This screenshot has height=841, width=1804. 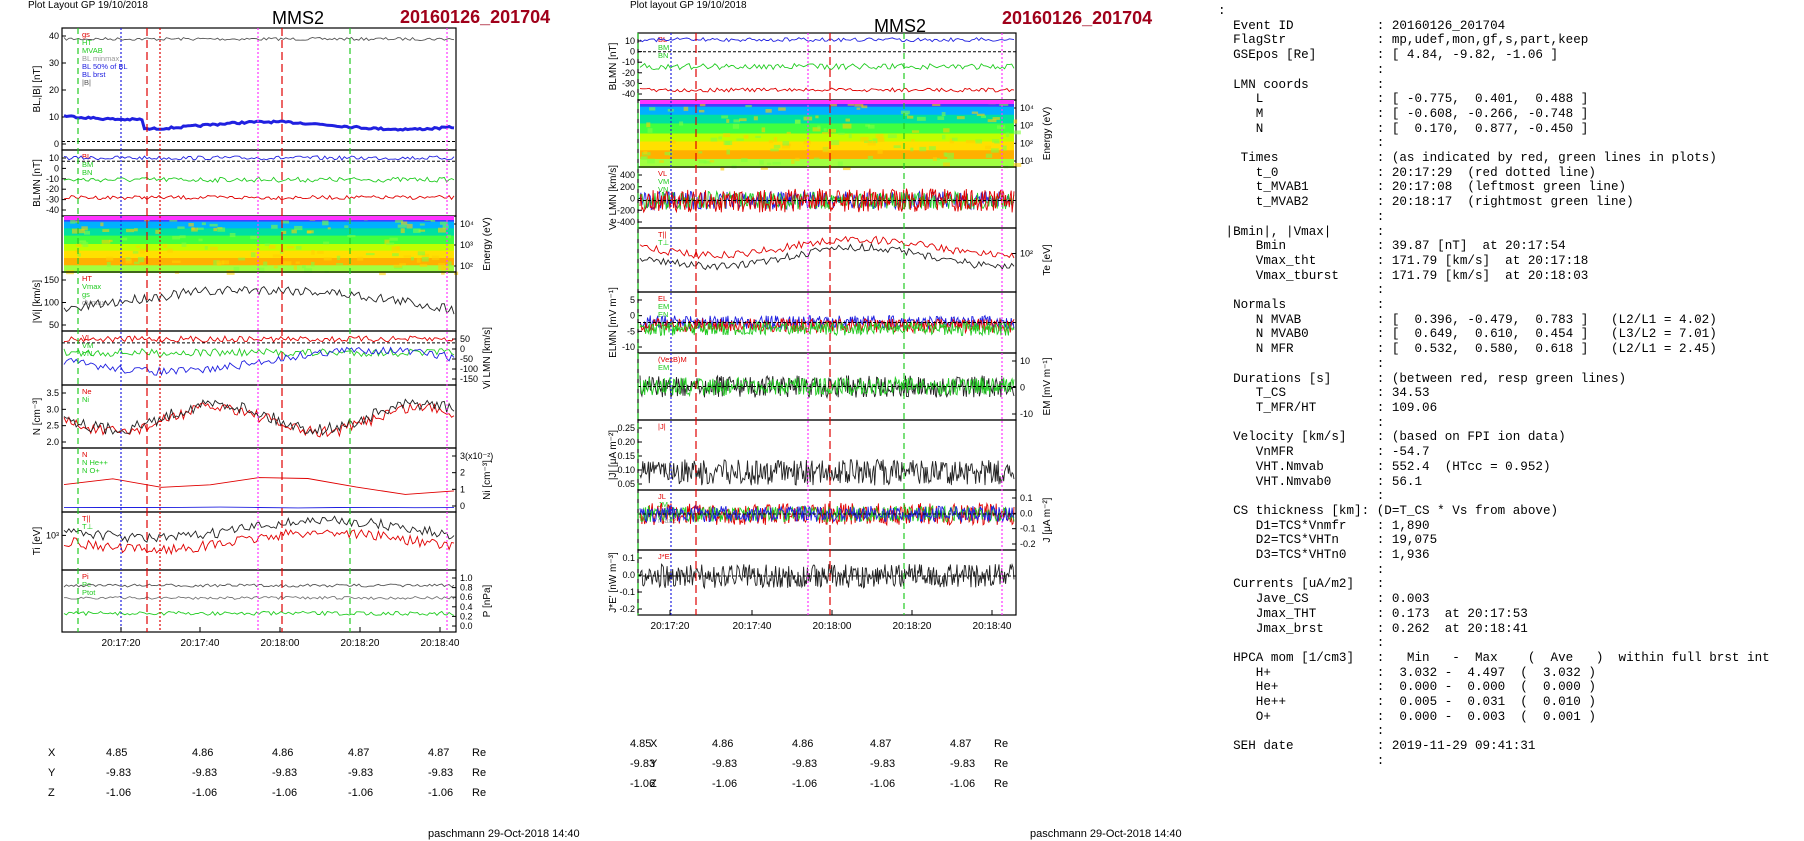 I want to click on info-line: H+ : 3.032 - 4.497 ( 3.032 ), so click(x=1407, y=672).